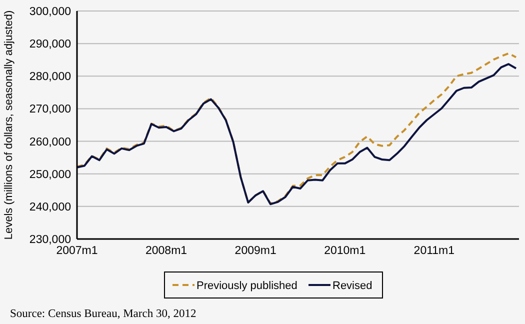 The width and height of the screenshot is (525, 324). What do you see at coordinates (50, 12) in the screenshot?
I see `y-tick-label: 300,000` at bounding box center [50, 12].